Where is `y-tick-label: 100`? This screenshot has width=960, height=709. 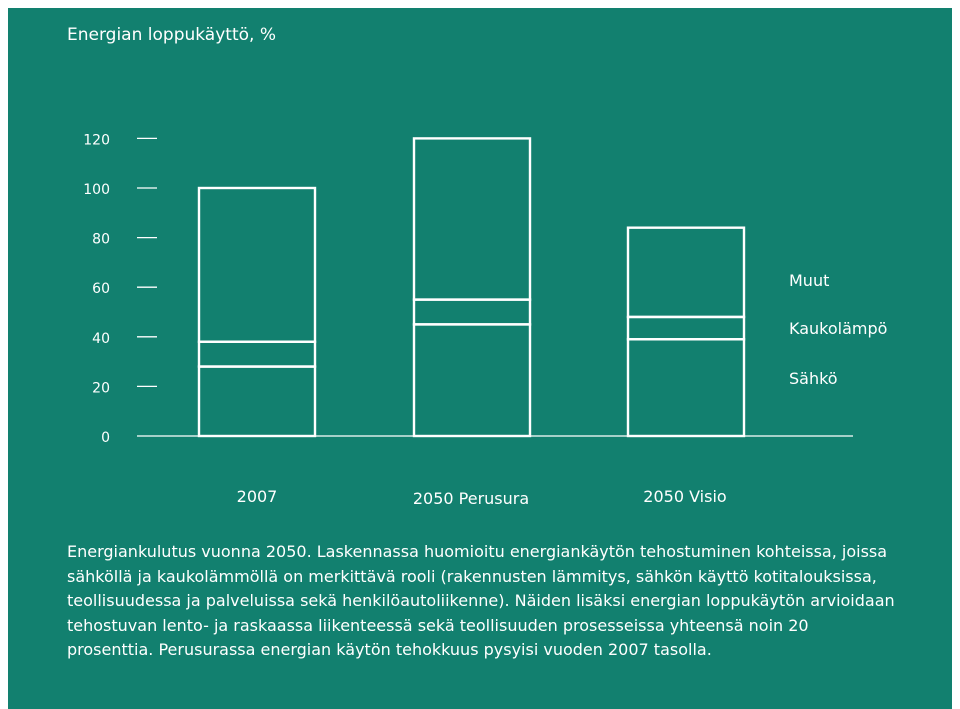 y-tick-label: 100 is located at coordinates (96, 190).